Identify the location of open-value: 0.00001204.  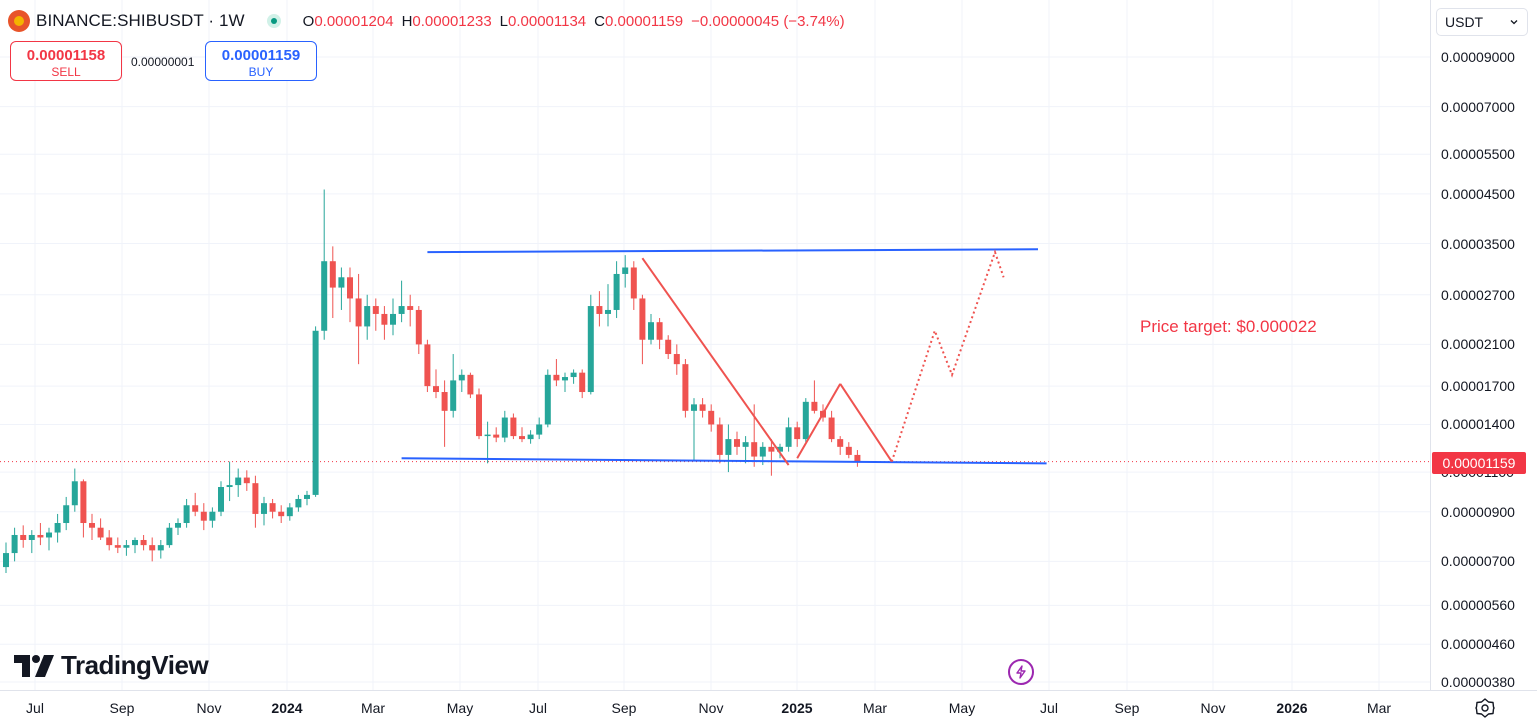
(354, 21).